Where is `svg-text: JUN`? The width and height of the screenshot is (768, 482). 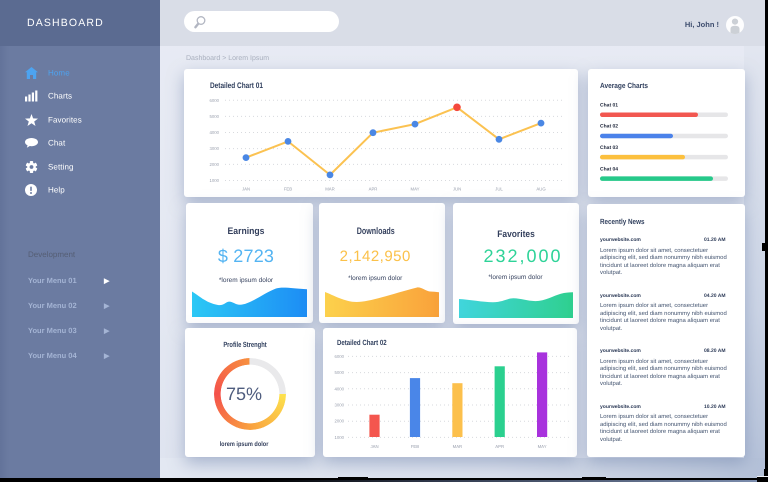
svg-text: JUN is located at coordinates (457, 188).